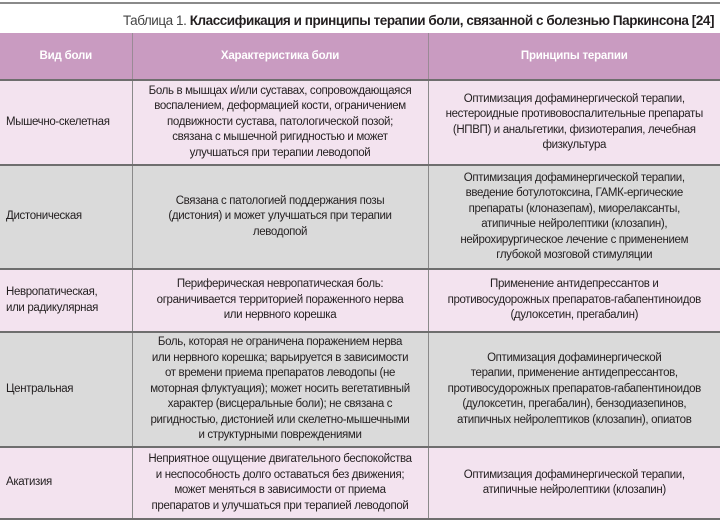 This screenshot has width=720, height=522. What do you see at coordinates (574, 57) in the screenshot?
I see `header-therapy: Принципы терапии` at bounding box center [574, 57].